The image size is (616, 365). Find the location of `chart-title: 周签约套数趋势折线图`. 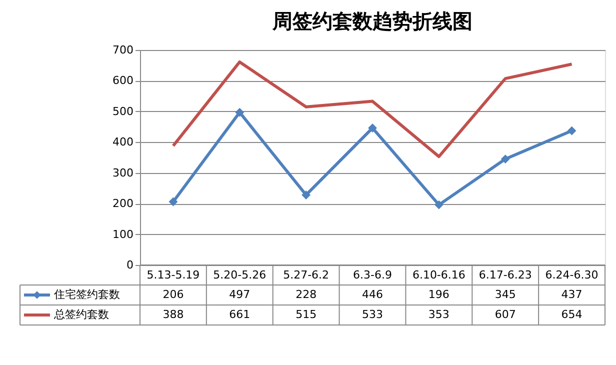

chart-title: 周签约套数趋势折线图 is located at coordinates (372, 21).